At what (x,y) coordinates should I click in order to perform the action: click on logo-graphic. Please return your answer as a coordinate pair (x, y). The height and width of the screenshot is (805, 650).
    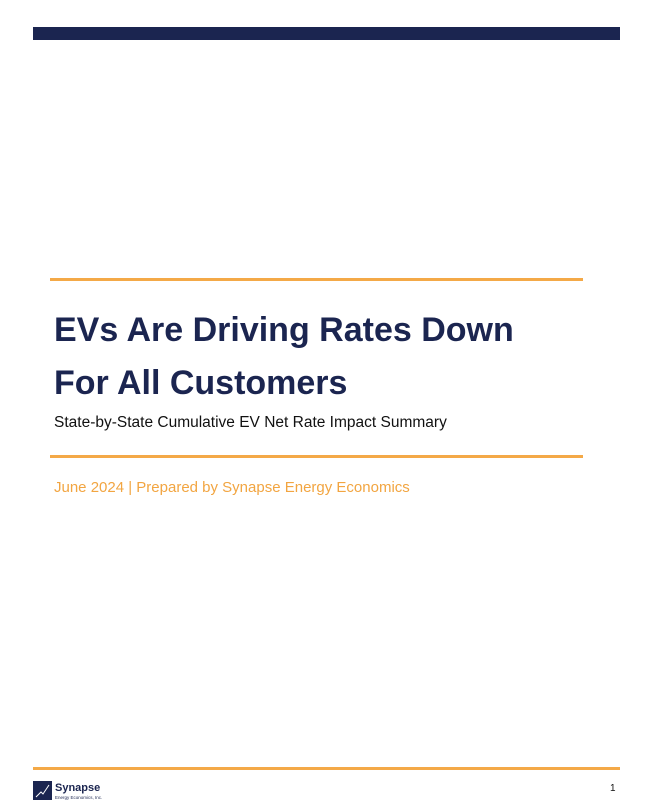
    Looking at the image, I should click on (42, 791).